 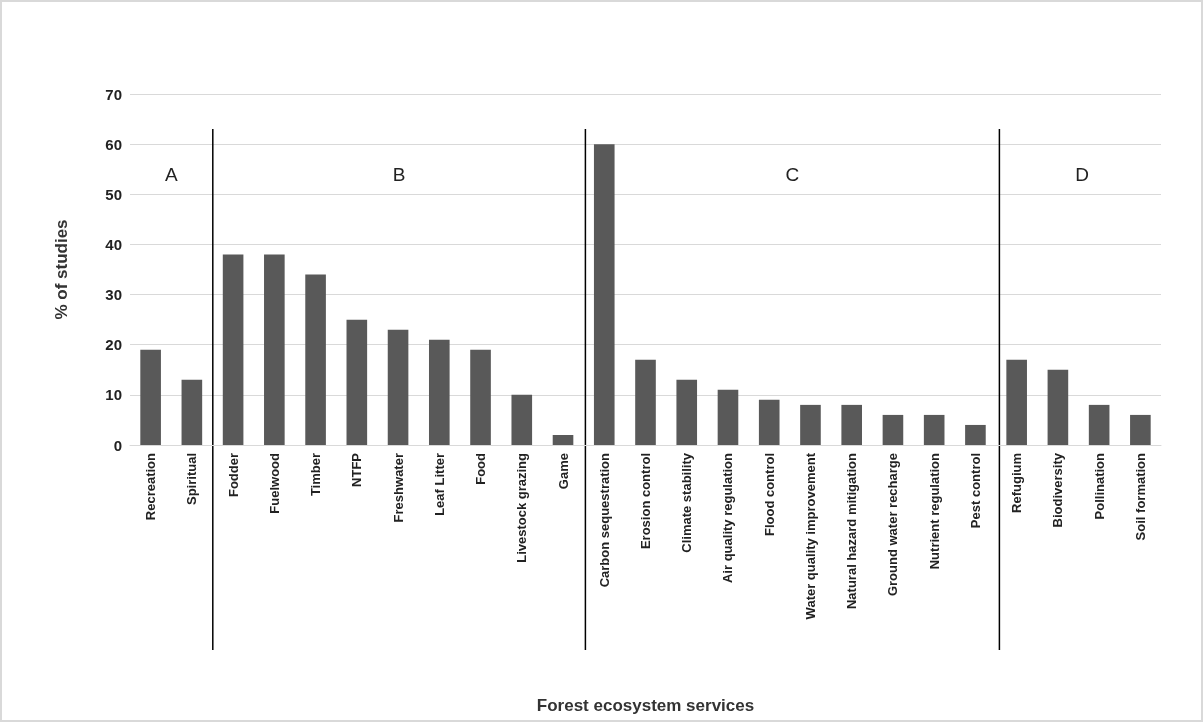 I want to click on y-axis-title: % of studies, so click(x=61, y=269).